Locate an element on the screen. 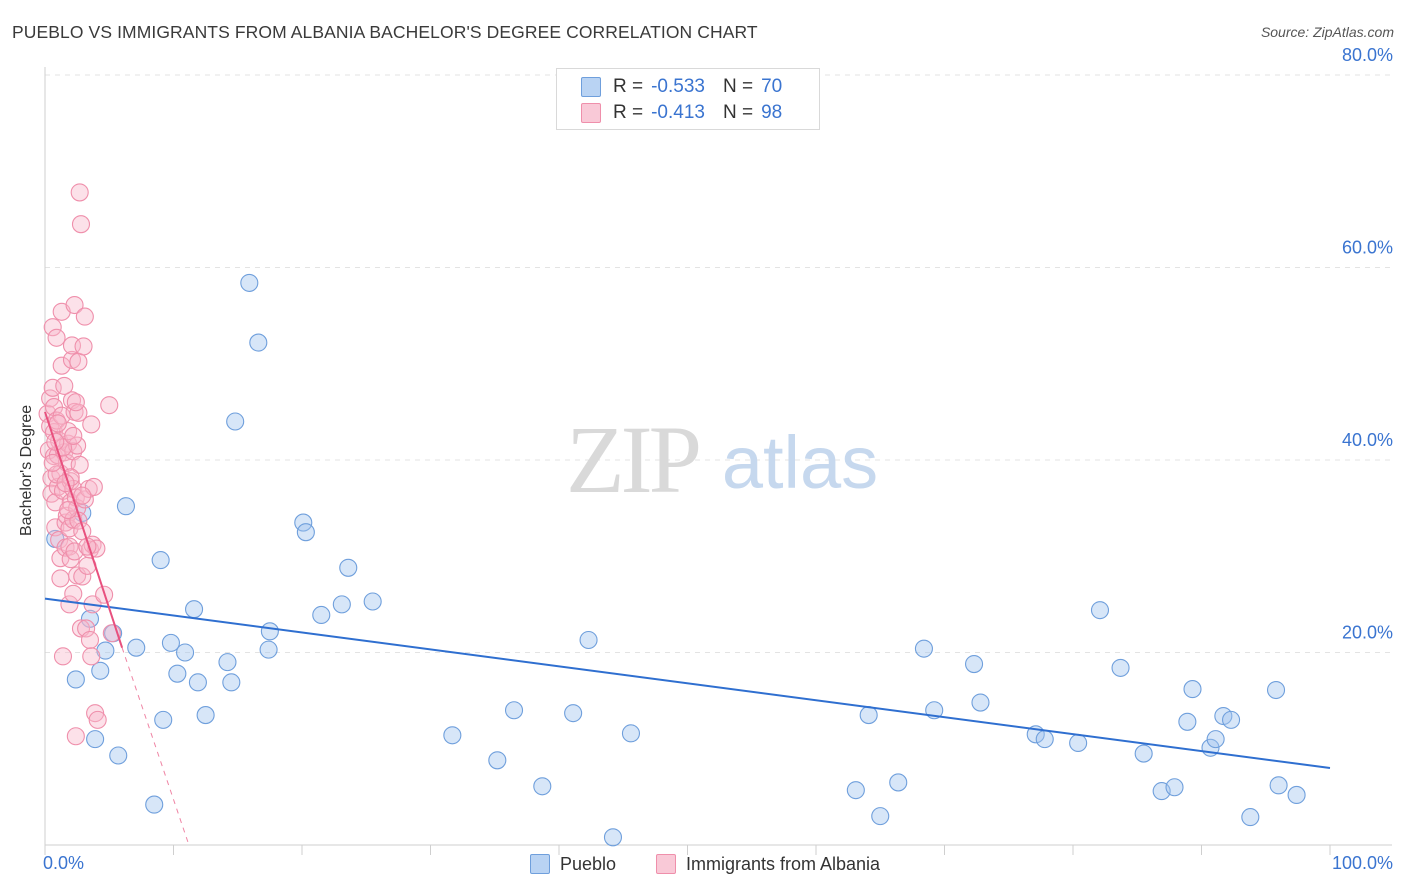 This screenshot has width=1406, height=892. x-tick-label: 0.0% is located at coordinates (63, 863).